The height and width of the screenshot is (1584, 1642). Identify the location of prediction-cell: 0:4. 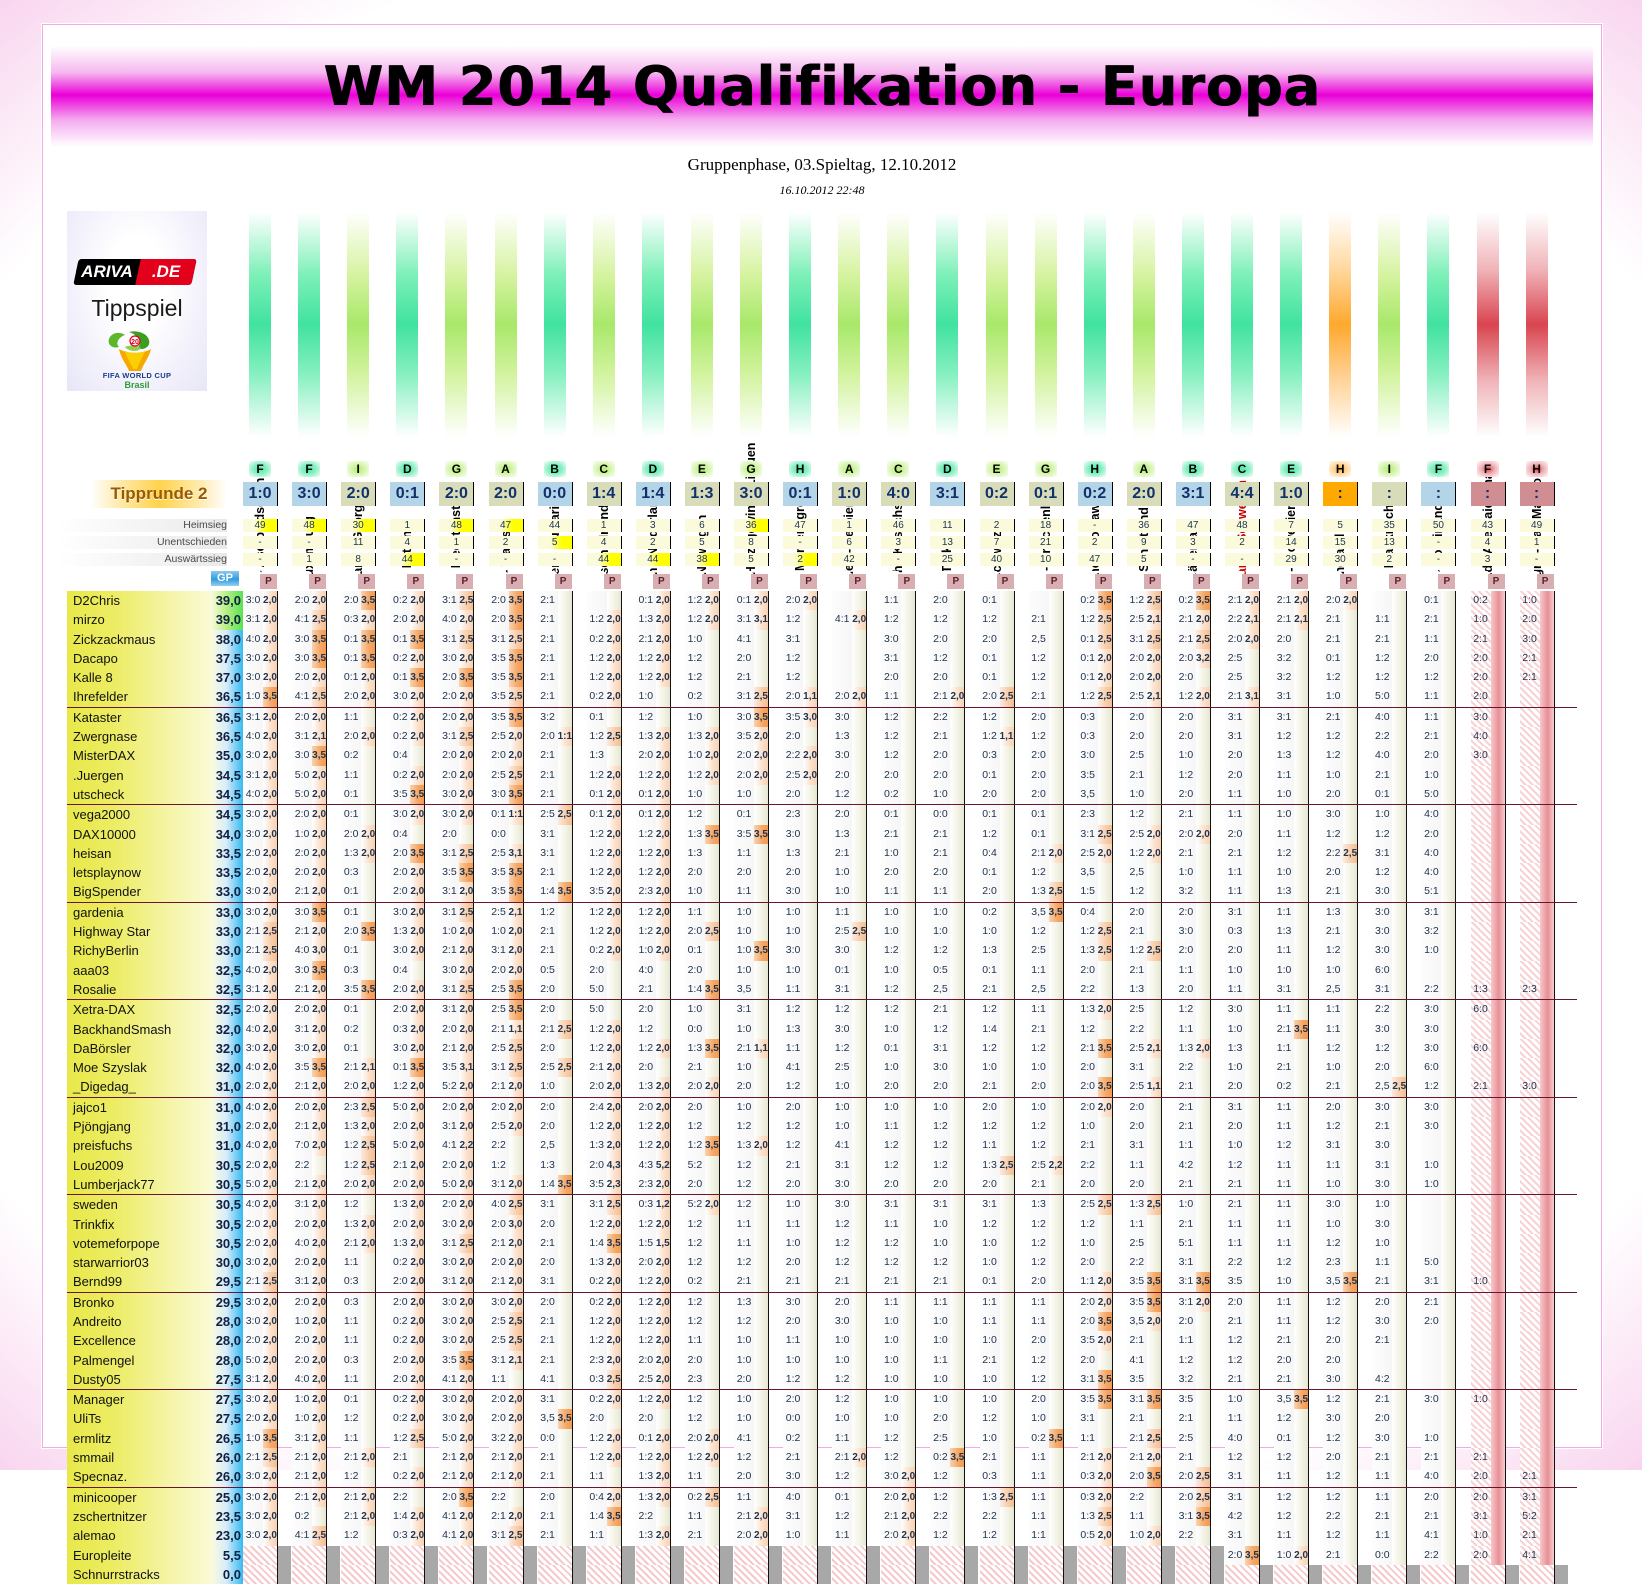
(989, 853).